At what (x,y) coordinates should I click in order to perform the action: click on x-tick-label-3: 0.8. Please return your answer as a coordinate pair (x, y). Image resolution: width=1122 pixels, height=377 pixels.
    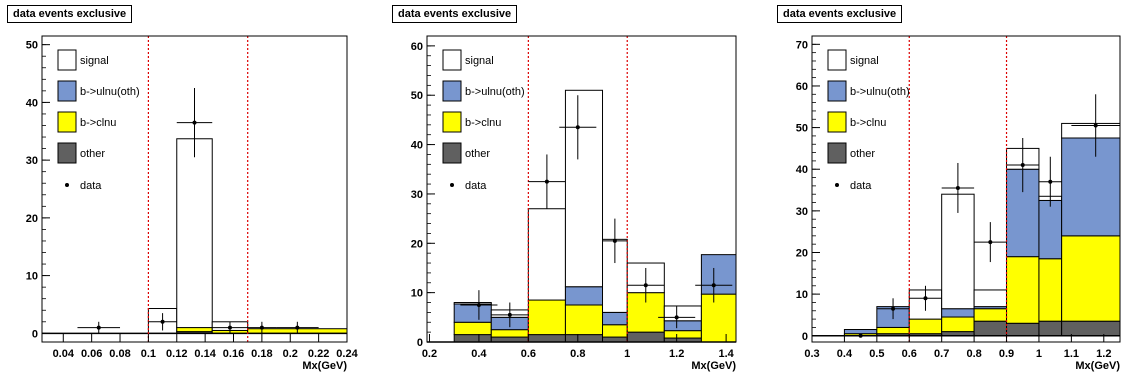
    Looking at the image, I should click on (577, 354).